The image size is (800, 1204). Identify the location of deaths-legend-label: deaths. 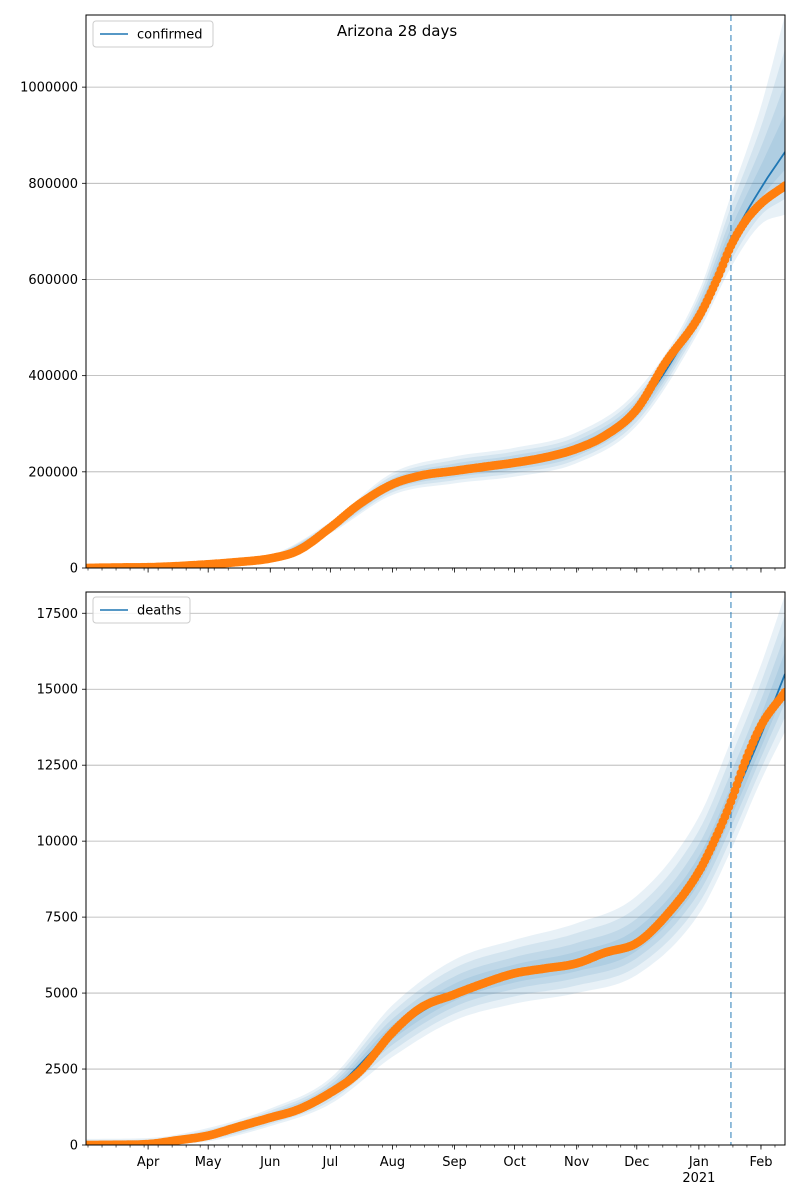
(159, 611).